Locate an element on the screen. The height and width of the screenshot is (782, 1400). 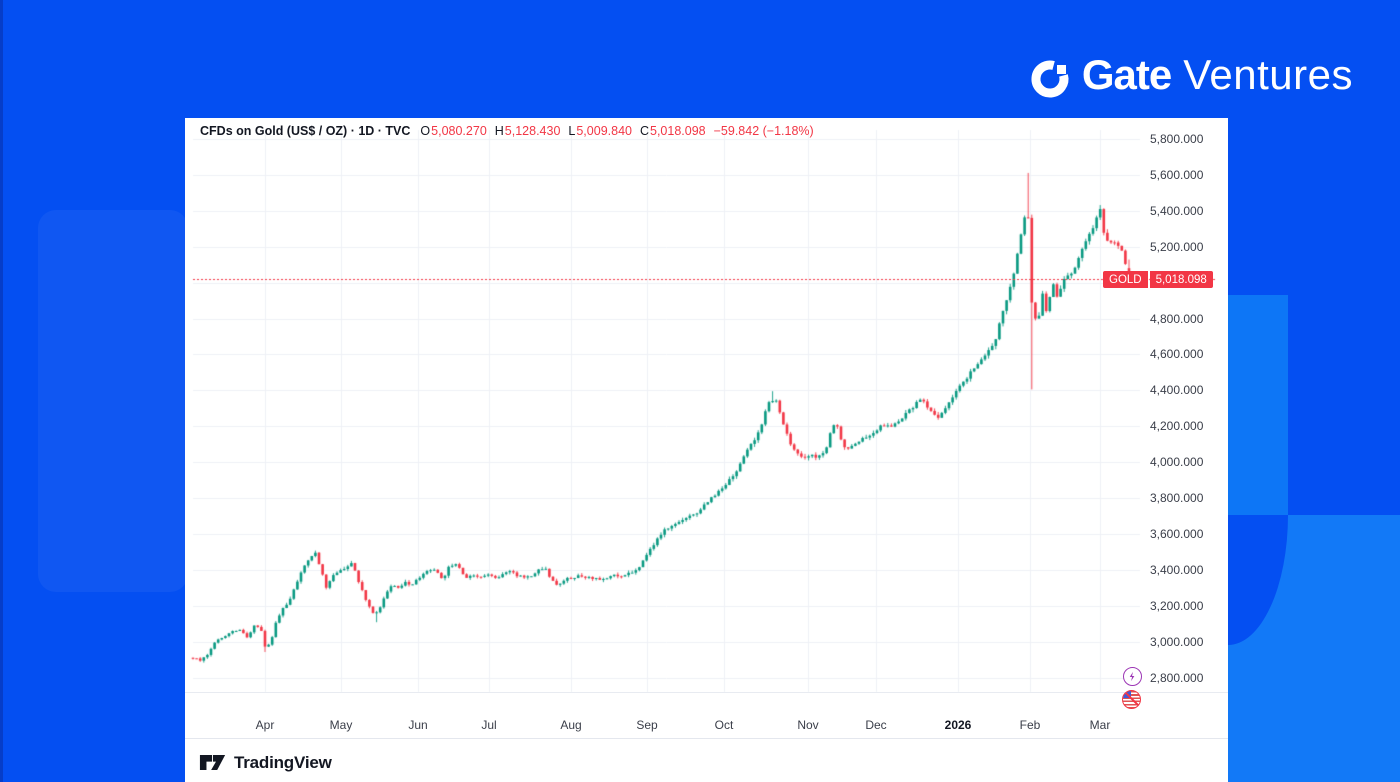
y-axis-label: 5,600.000 is located at coordinates (1177, 174).